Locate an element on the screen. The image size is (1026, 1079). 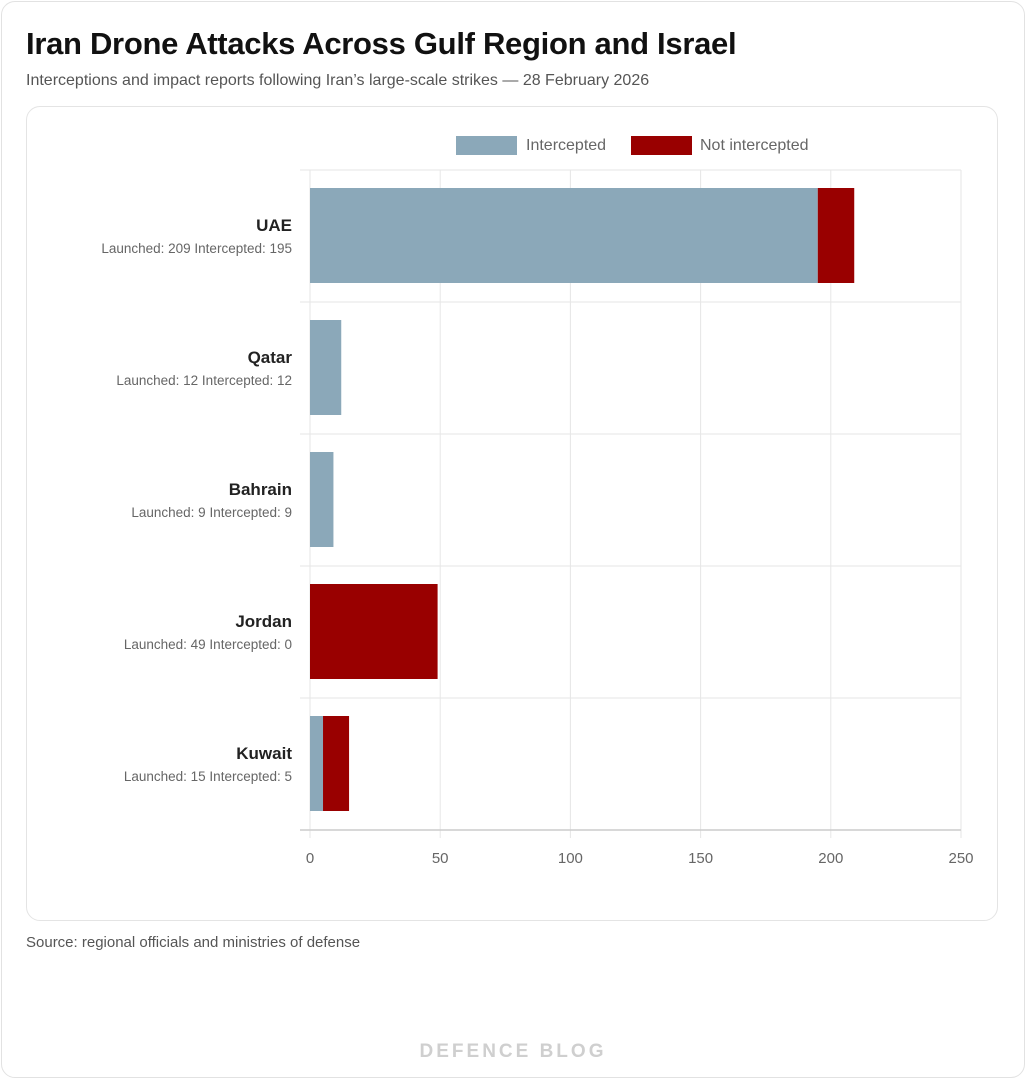
category-label: UAE is located at coordinates (274, 225).